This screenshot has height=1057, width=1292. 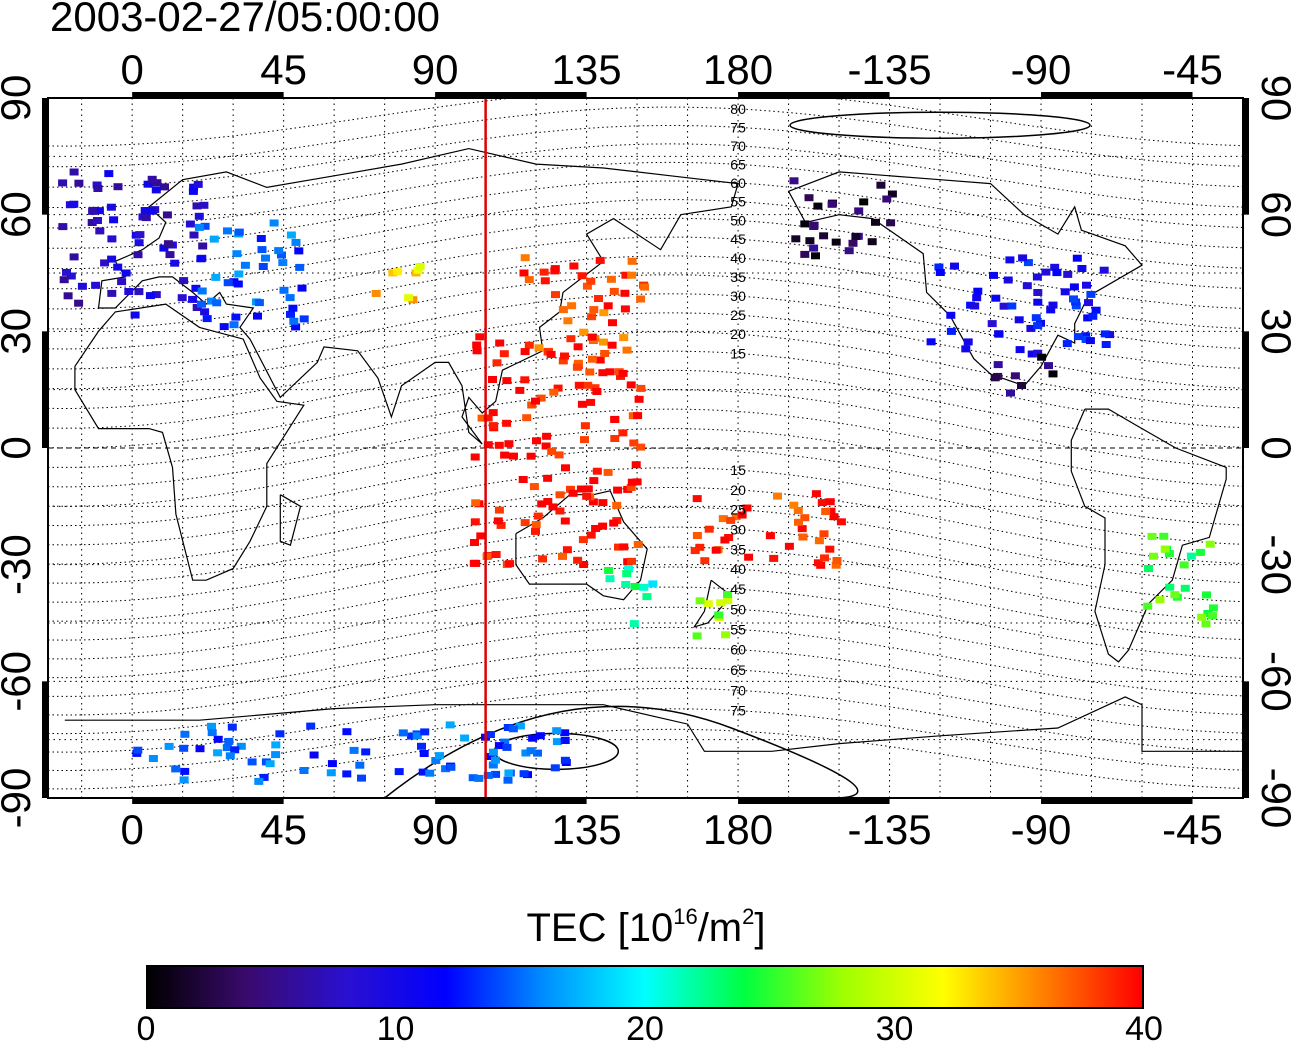 What do you see at coordinates (738, 569) in the screenshot?
I see `contour-label: 40` at bounding box center [738, 569].